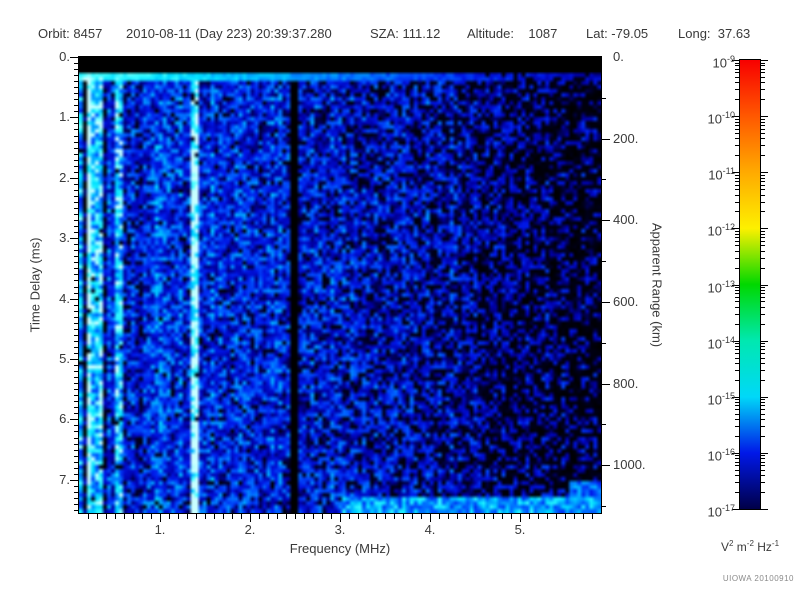 The image size is (800, 600). Describe the element at coordinates (721, 286) in the screenshot. I see `colorbar-tick-label: 10-13` at that location.